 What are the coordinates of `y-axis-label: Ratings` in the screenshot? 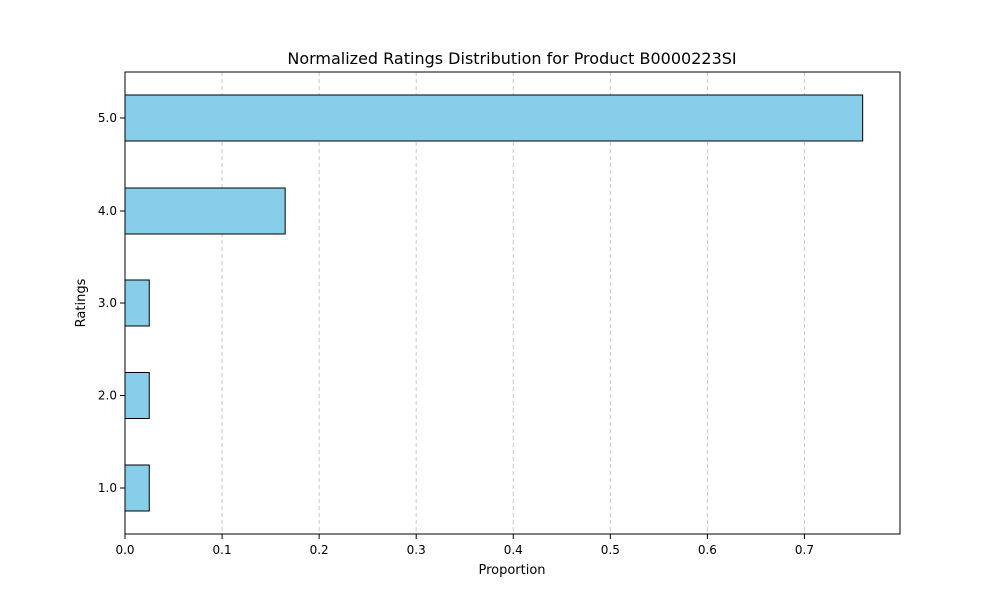 It's located at (81, 302).